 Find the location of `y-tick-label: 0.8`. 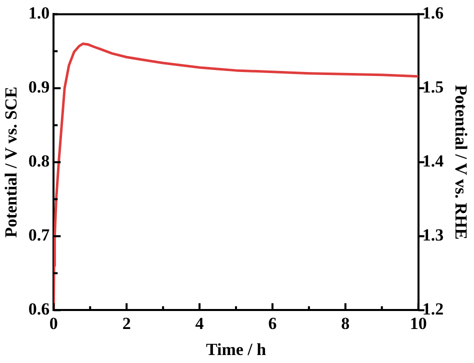

y-tick-label: 0.8 is located at coordinates (39, 161).